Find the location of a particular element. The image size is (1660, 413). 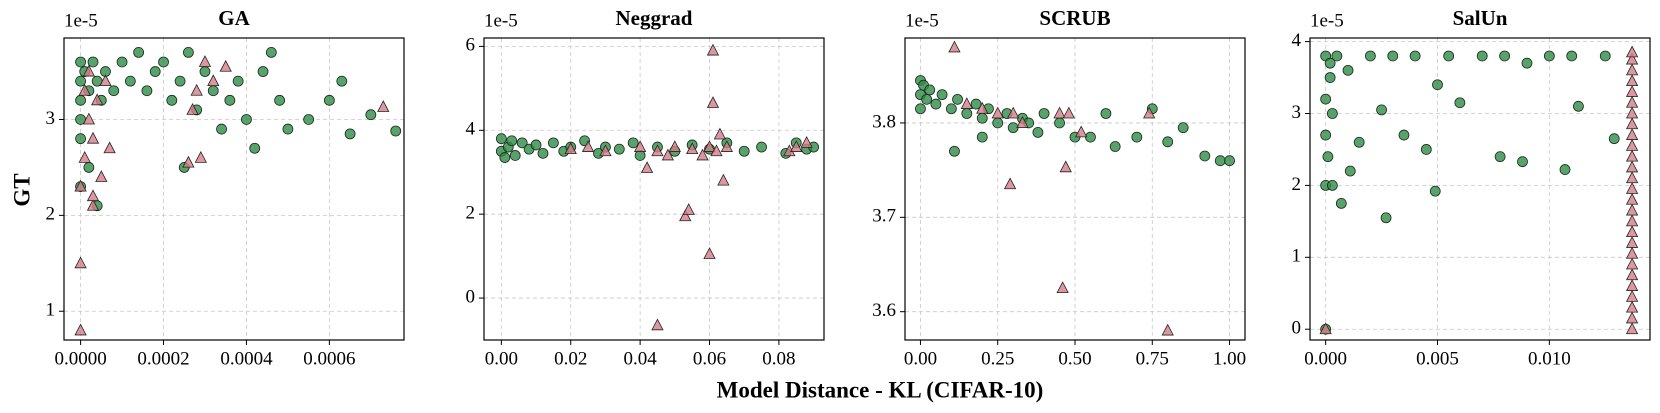

y-tick-label: 0 is located at coordinates (471, 296).